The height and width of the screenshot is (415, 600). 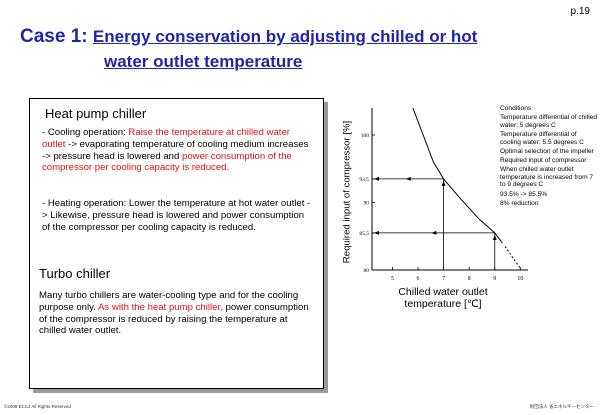 What do you see at coordinates (160, 307) in the screenshot?
I see `turbo-red: As with the heat pump chiller,` at bounding box center [160, 307].